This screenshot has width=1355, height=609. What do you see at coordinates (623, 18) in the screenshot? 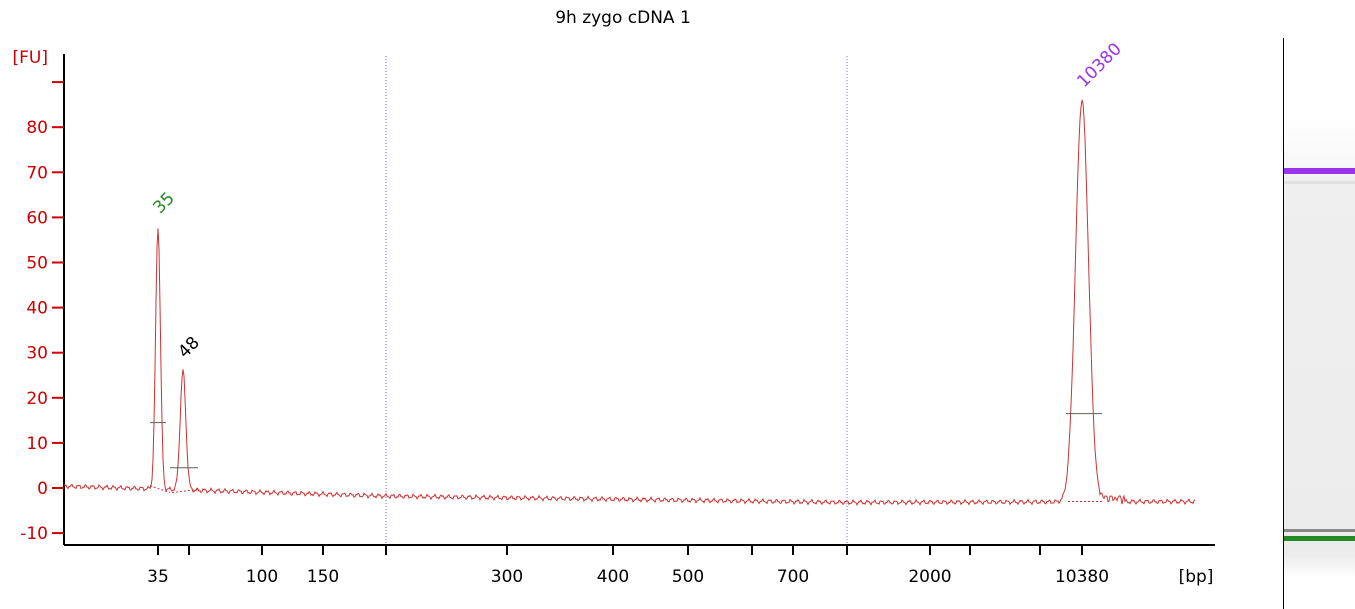
I see `chart-title: 9h zygo cDNA 1` at bounding box center [623, 18].